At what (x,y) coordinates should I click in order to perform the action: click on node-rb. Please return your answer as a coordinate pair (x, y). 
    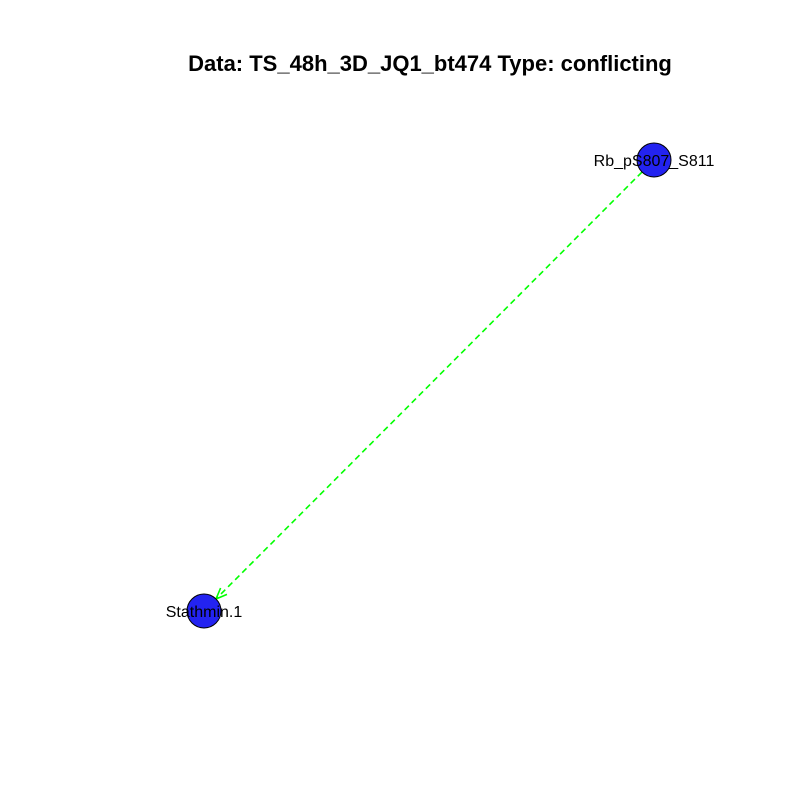
    Looking at the image, I should click on (654, 160).